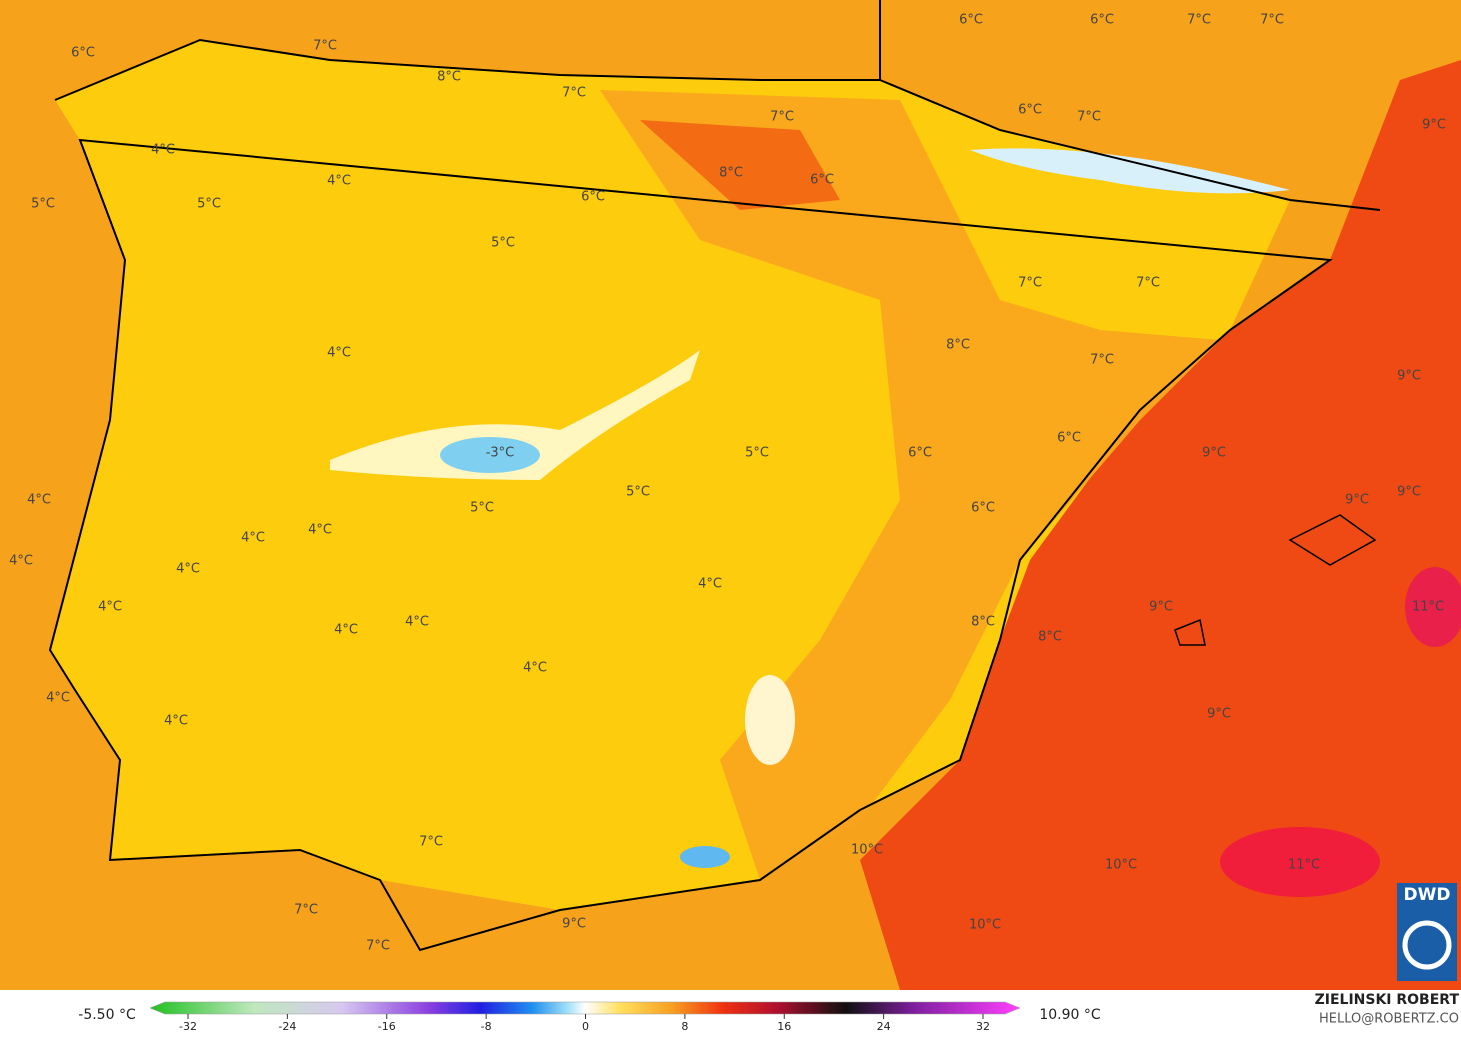 The image size is (1461, 1039). What do you see at coordinates (500, 453) in the screenshot?
I see `temperature-label: -3°C` at bounding box center [500, 453].